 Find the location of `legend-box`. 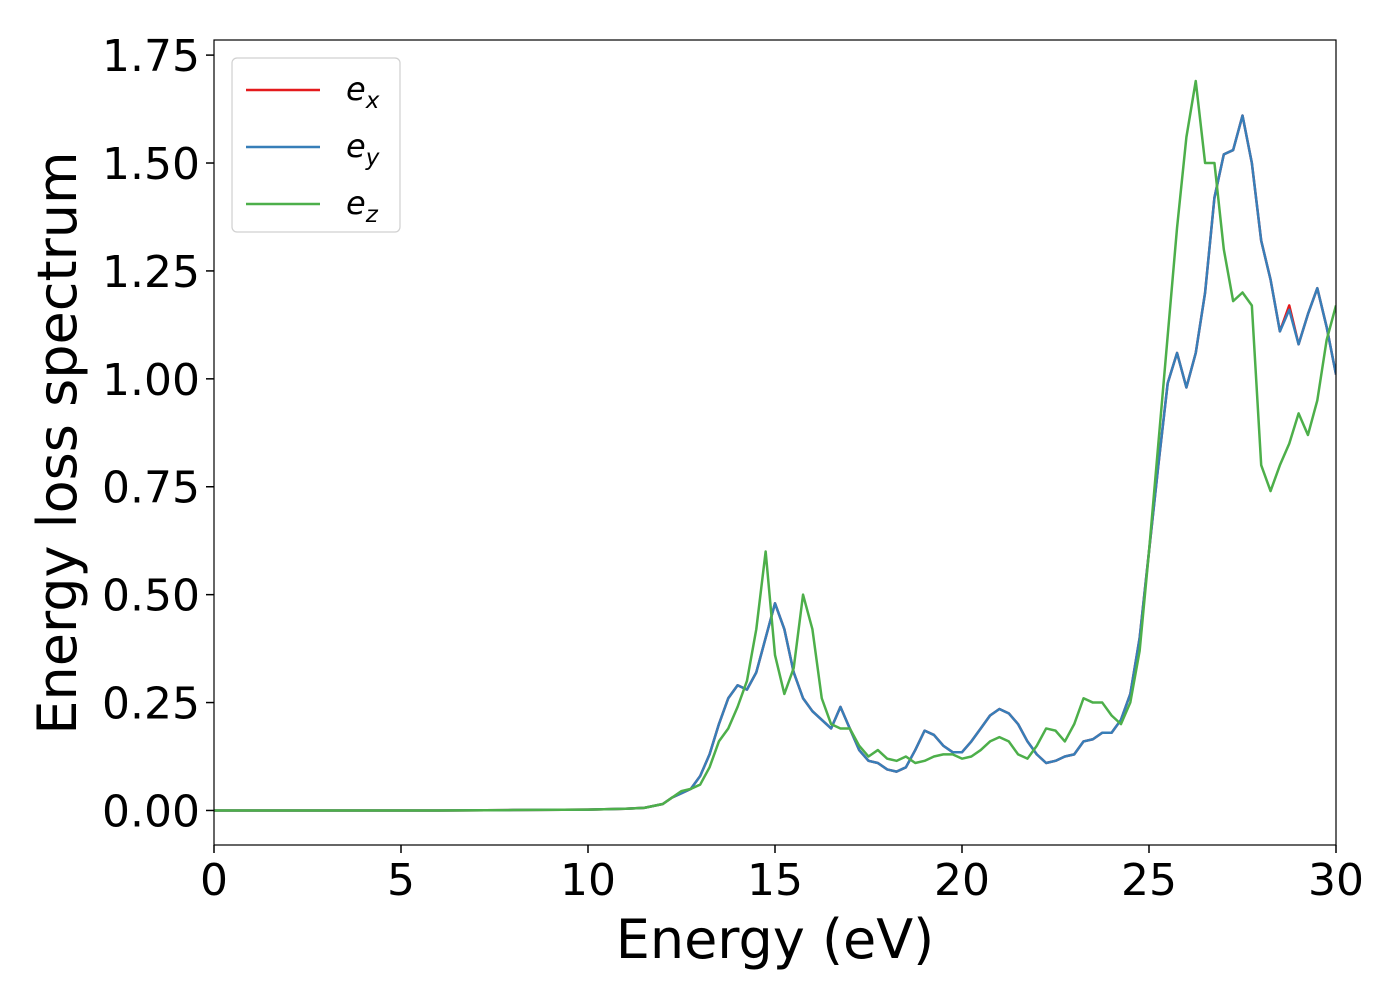

legend-box is located at coordinates (316, 145).